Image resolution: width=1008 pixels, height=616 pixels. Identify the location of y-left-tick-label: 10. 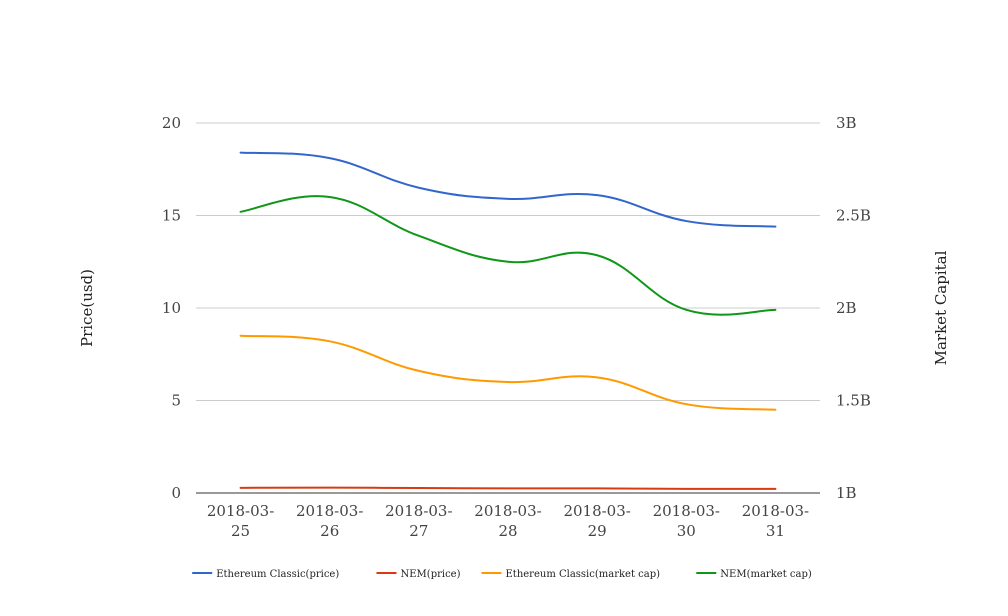
(171, 308).